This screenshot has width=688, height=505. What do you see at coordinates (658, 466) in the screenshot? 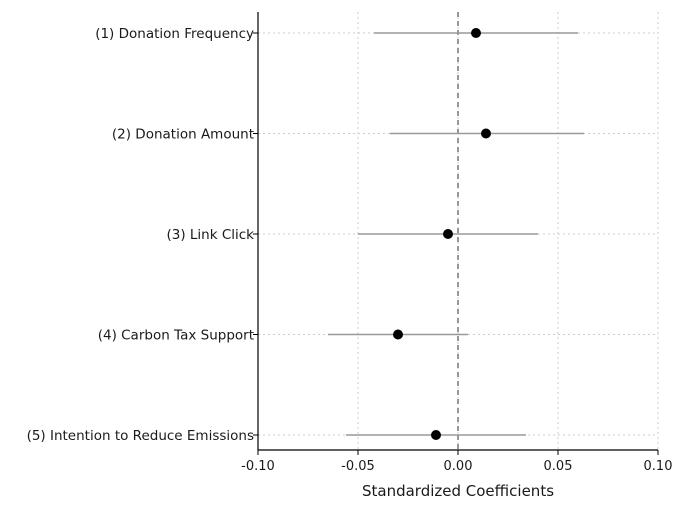
I see `x-tick-label: 0.10` at bounding box center [658, 466].